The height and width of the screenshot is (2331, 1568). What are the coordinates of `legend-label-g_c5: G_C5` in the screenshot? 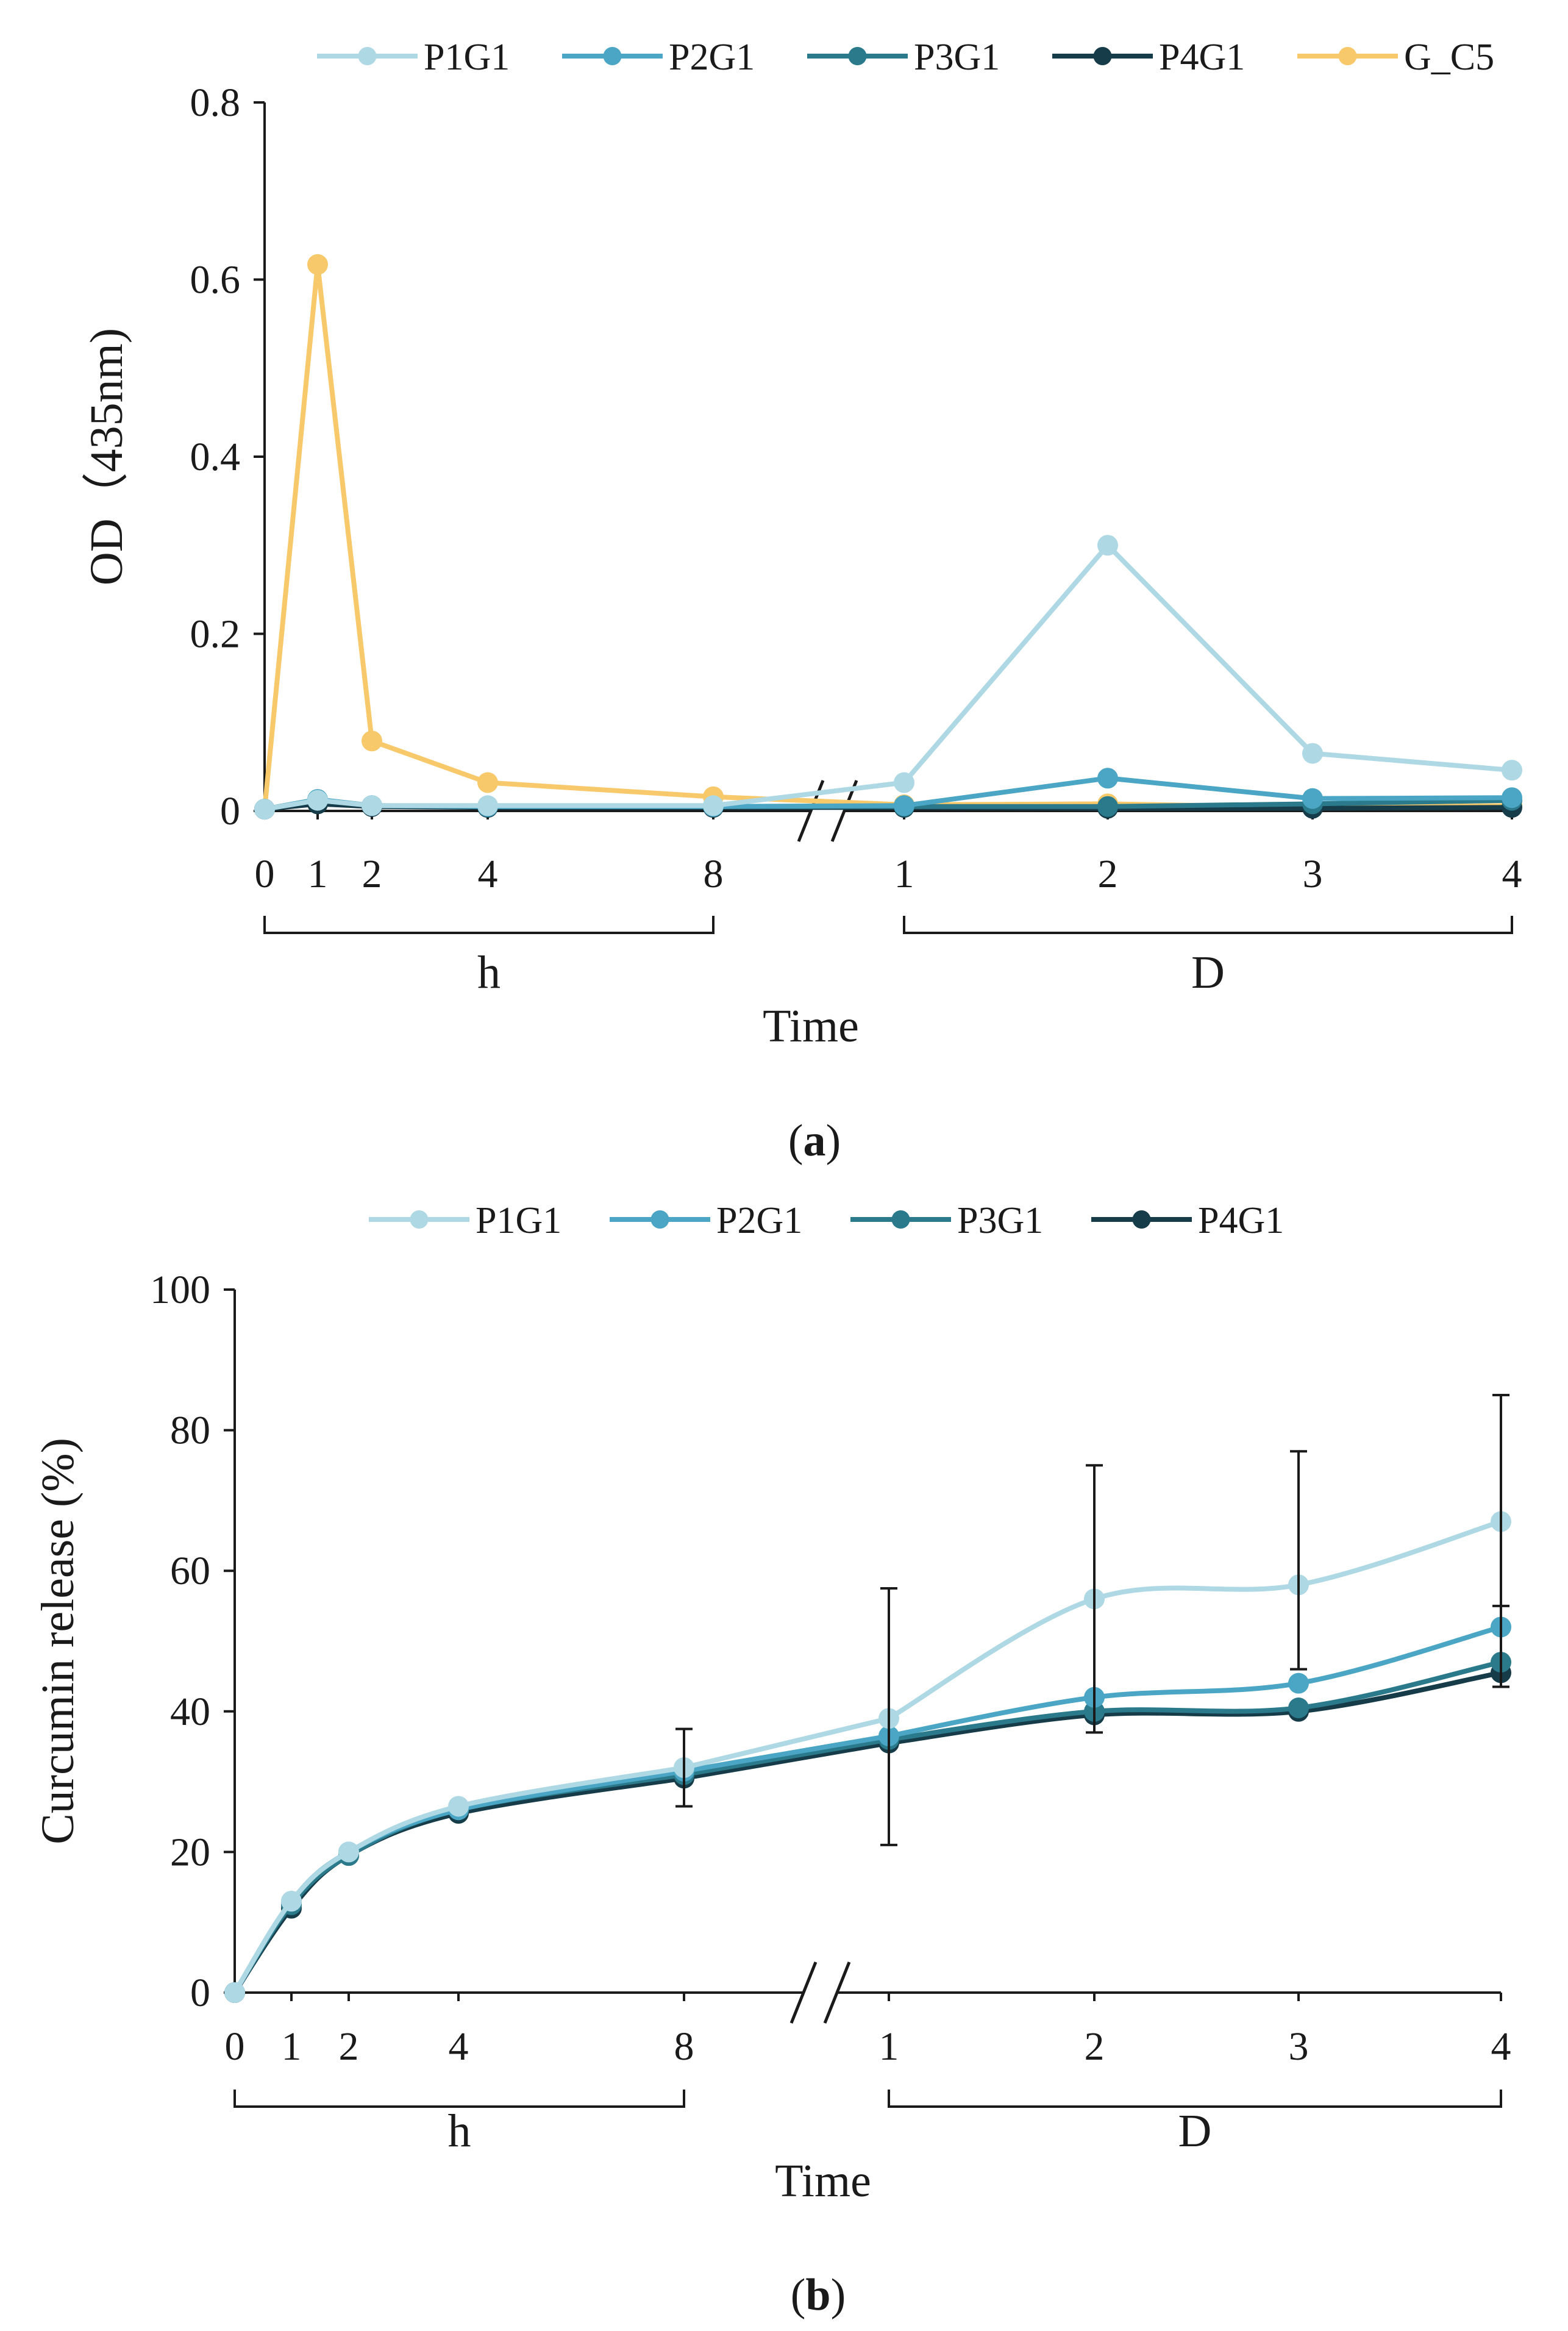 It's located at (1449, 58).